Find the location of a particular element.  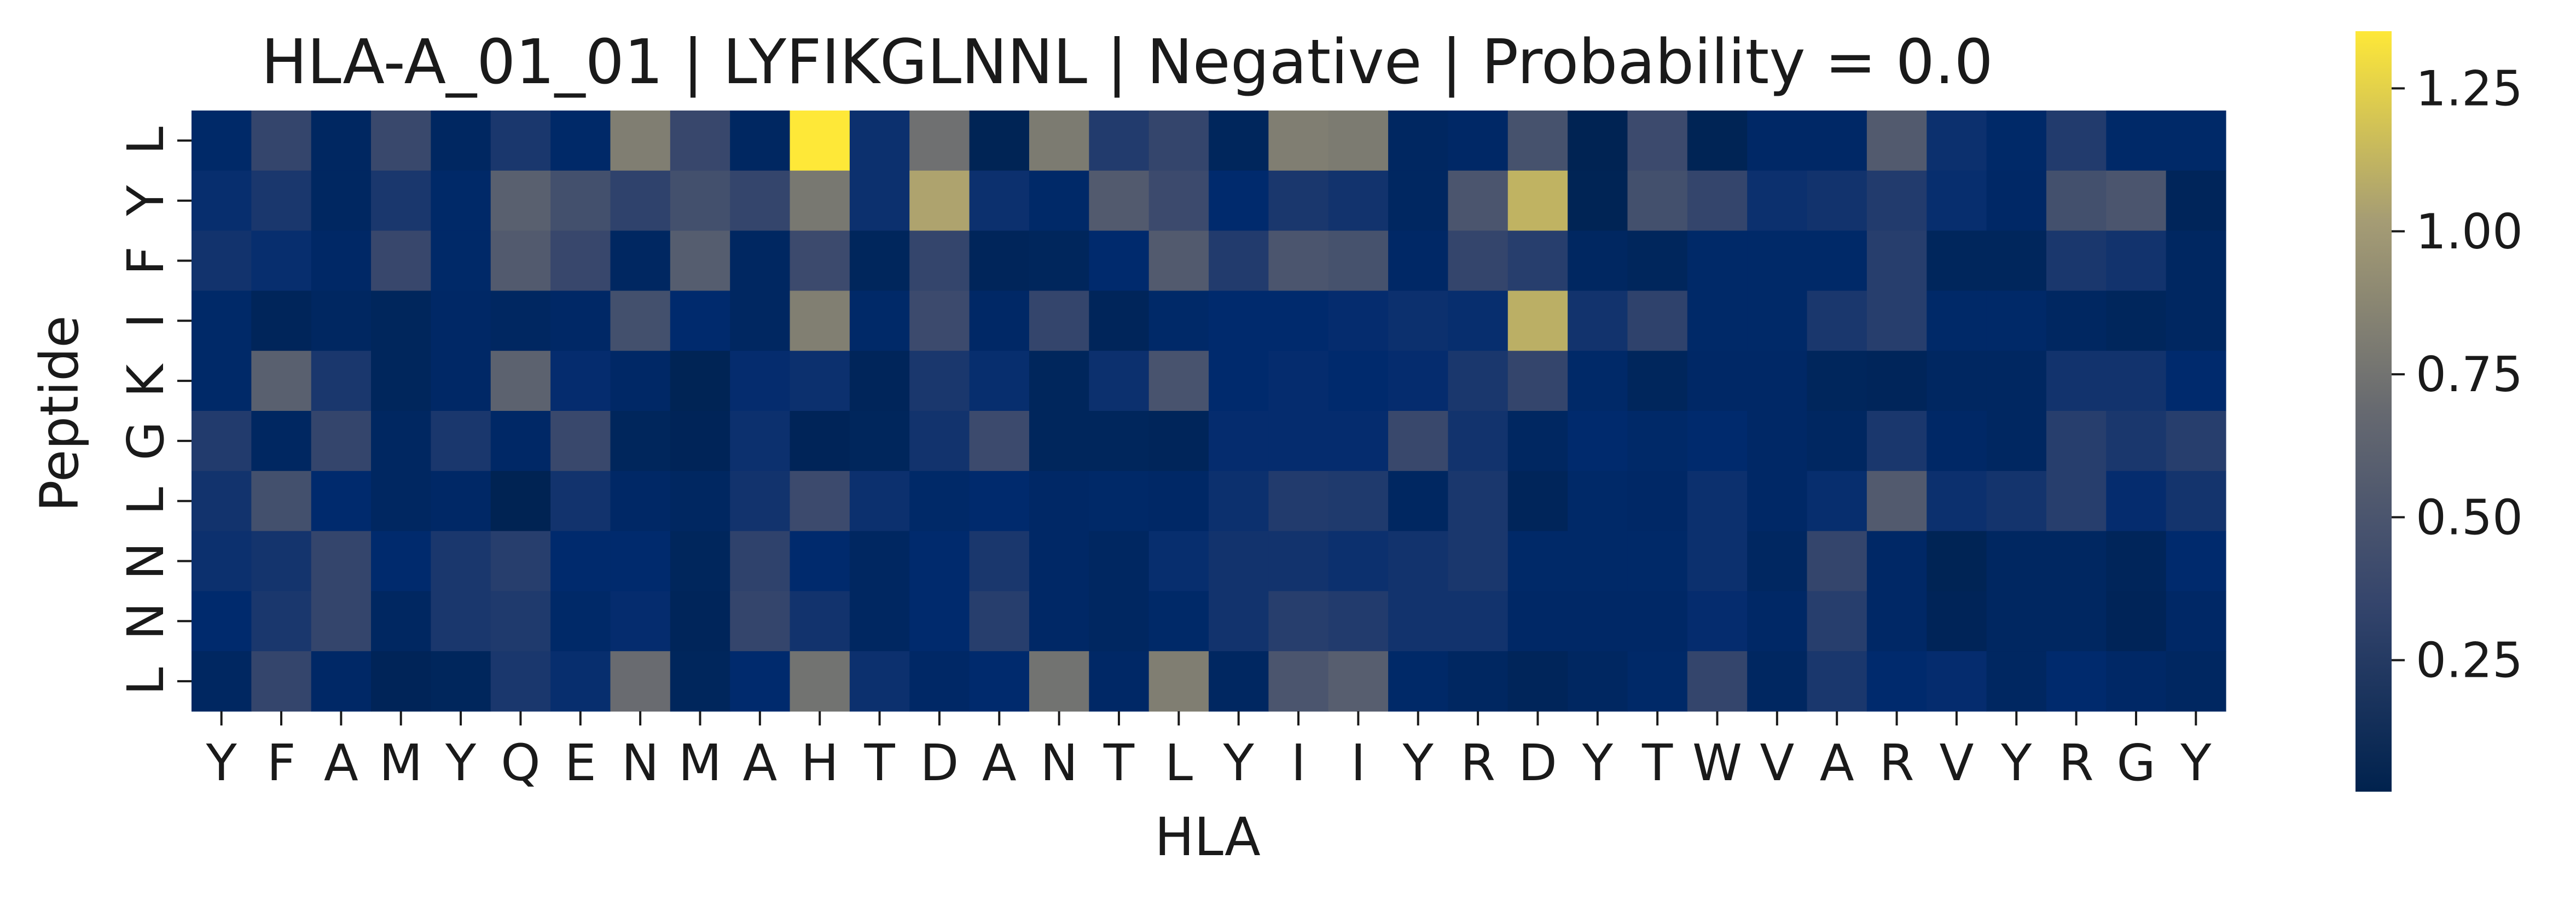

y-tick-label: N is located at coordinates (146, 621).